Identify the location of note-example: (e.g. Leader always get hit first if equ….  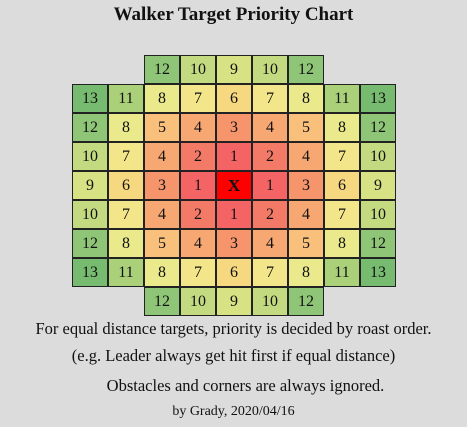
(233, 355).